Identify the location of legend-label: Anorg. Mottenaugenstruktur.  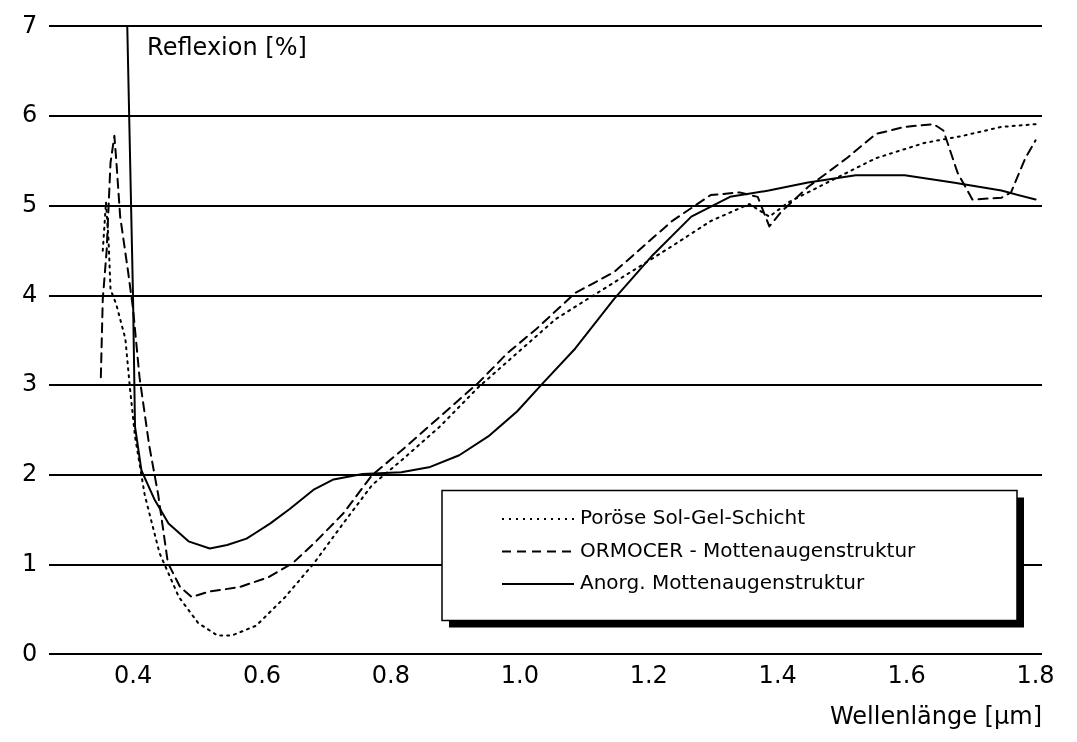
(722, 582).